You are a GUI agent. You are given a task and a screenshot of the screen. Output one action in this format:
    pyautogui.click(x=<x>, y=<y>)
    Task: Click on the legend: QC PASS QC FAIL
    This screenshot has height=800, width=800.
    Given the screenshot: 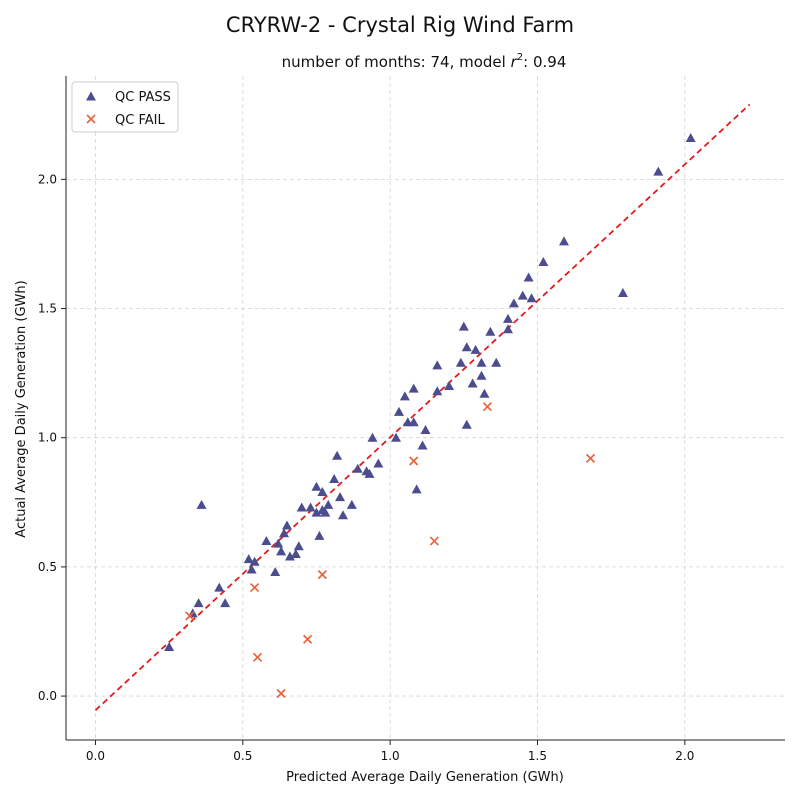 What is the action you would take?
    pyautogui.click(x=125, y=107)
    